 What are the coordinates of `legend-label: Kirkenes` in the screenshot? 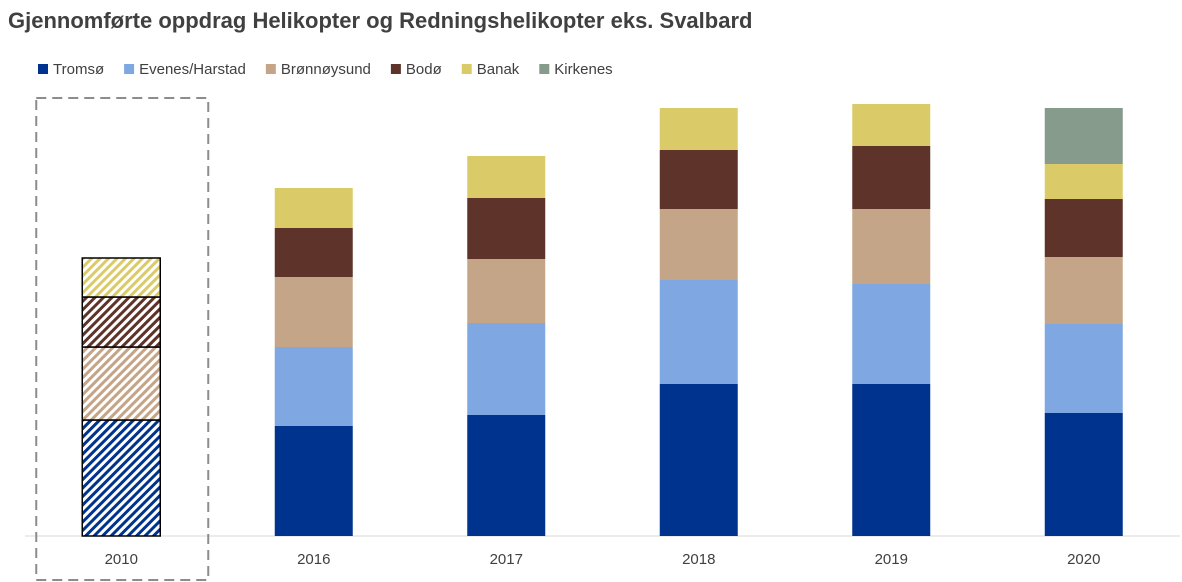 It's located at (583, 69).